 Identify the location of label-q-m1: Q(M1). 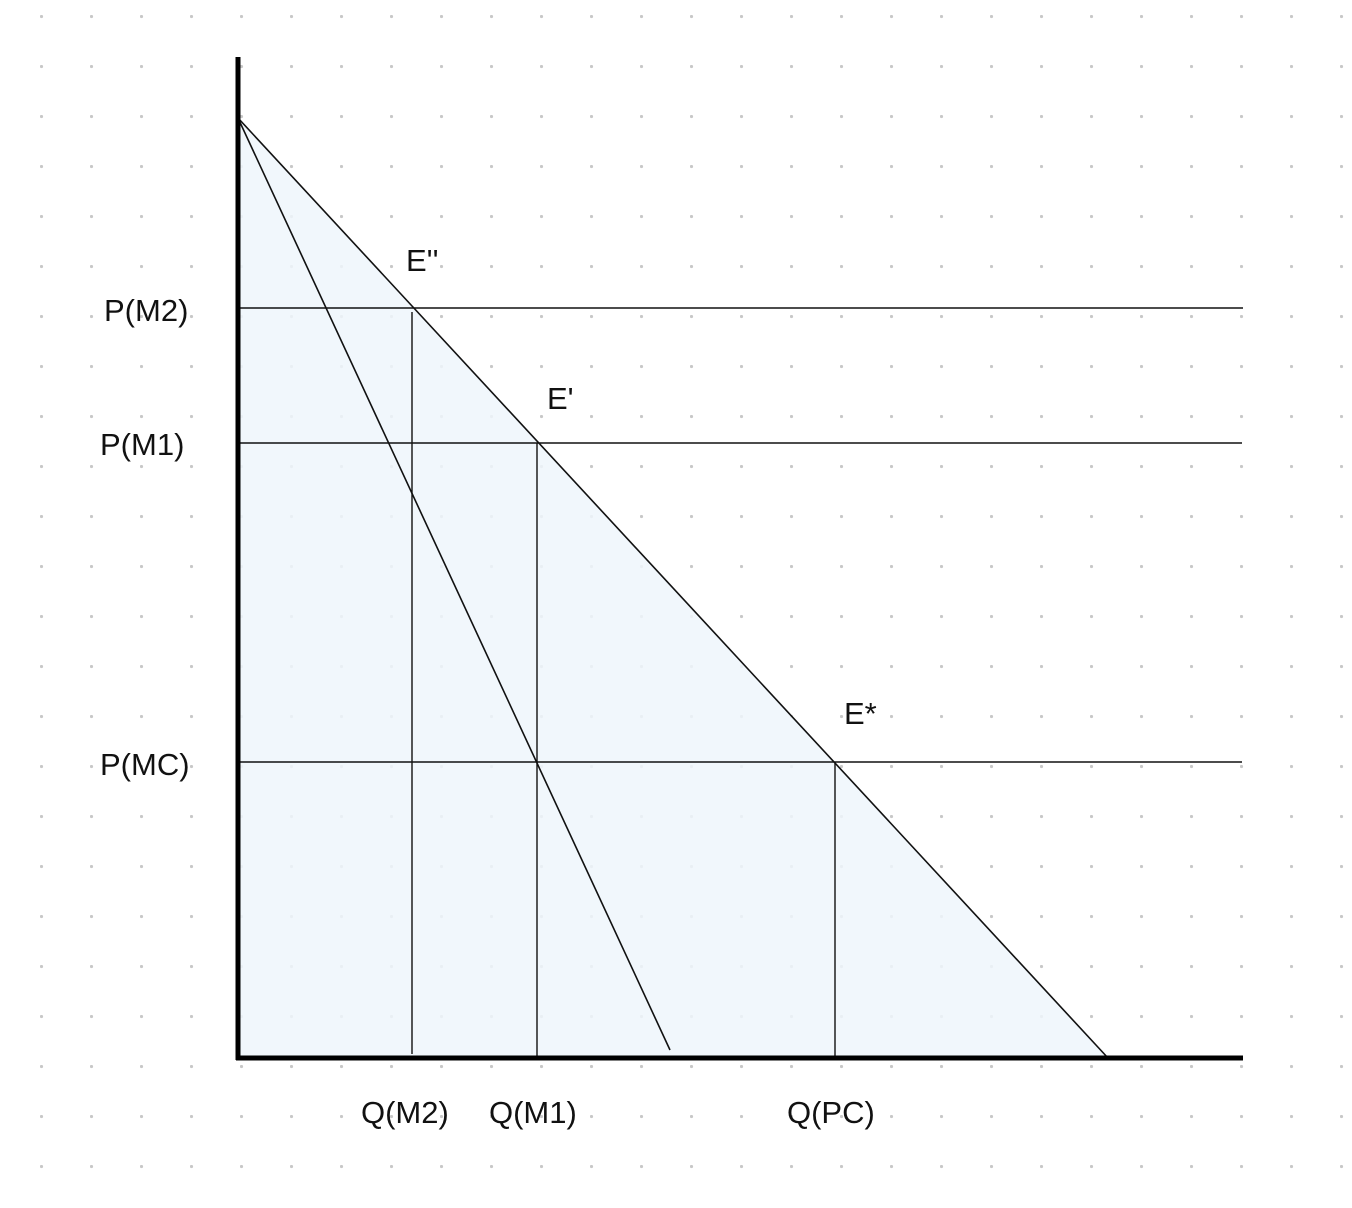
(533, 1112).